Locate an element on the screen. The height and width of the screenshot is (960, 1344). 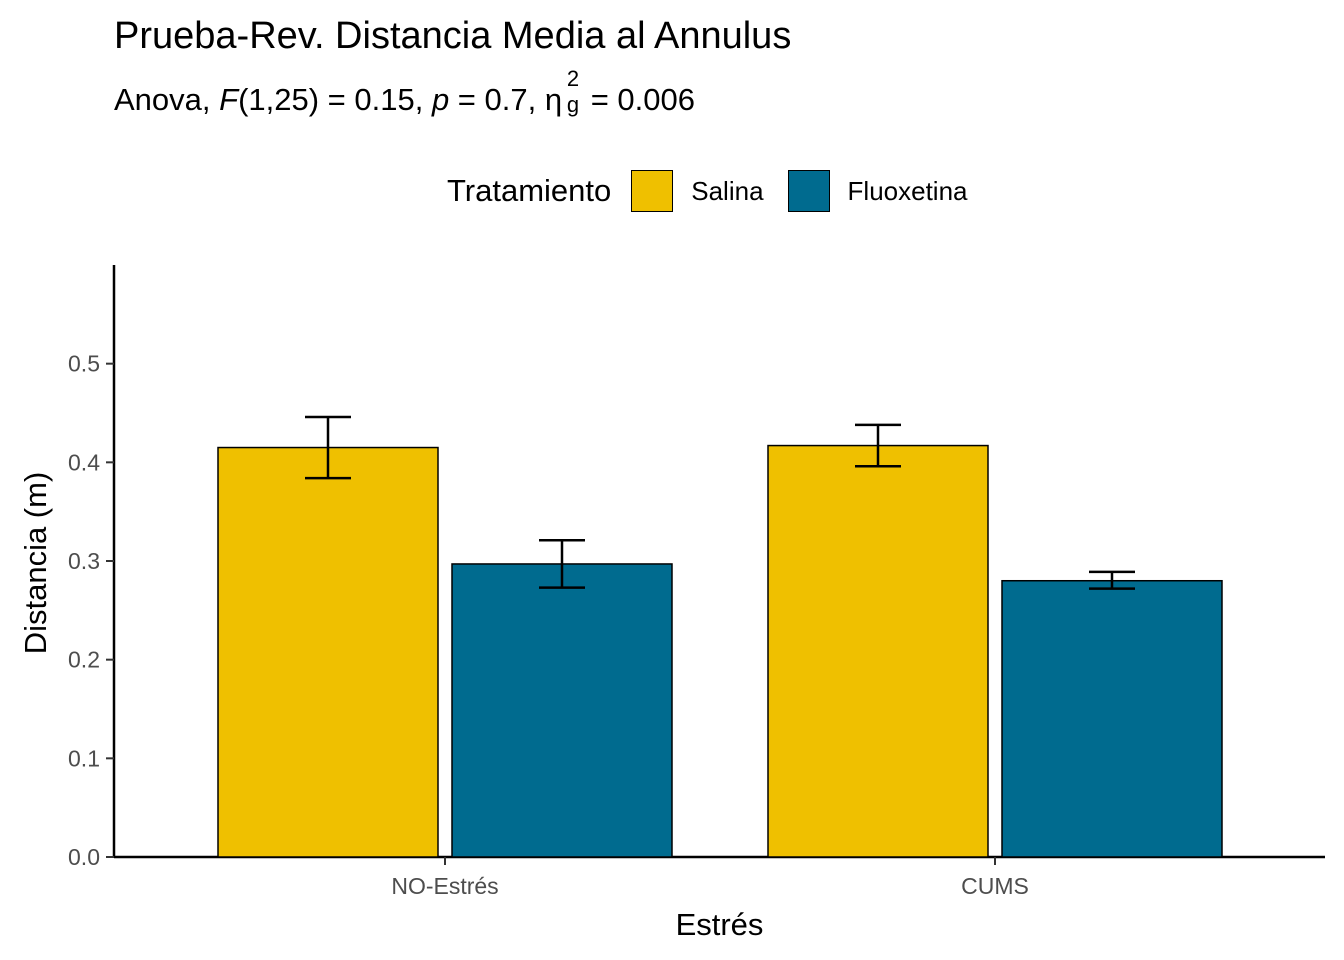
subtitle-eta-sup: 2 is located at coordinates (573, 78).